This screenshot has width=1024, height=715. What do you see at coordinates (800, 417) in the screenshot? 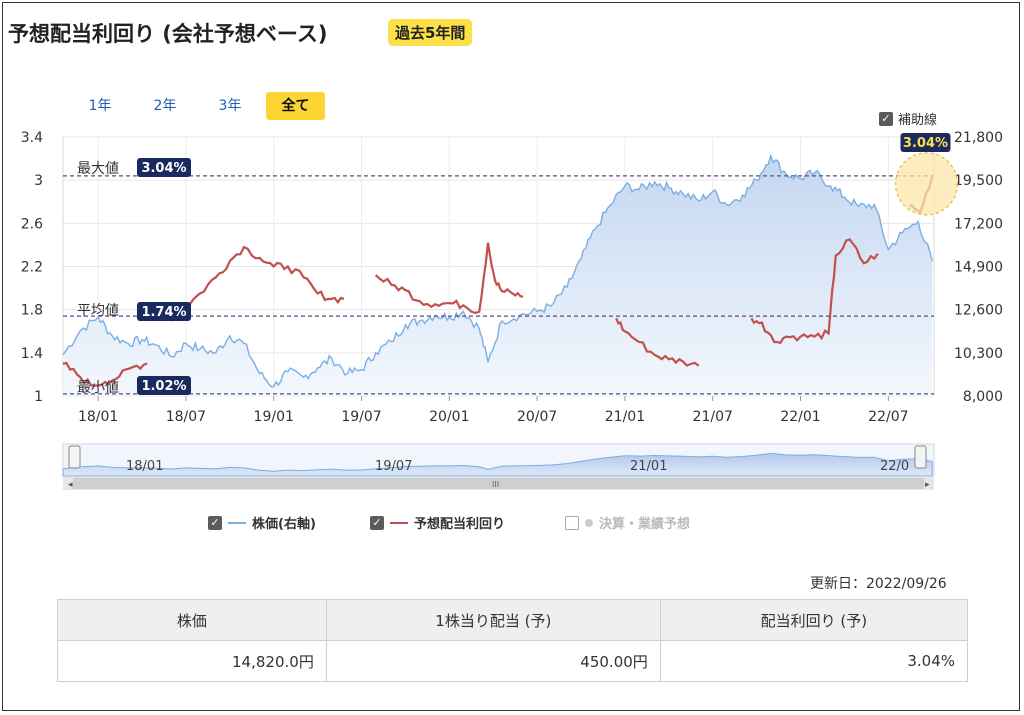
I see `x-tick-label: 22/01` at bounding box center [800, 417].